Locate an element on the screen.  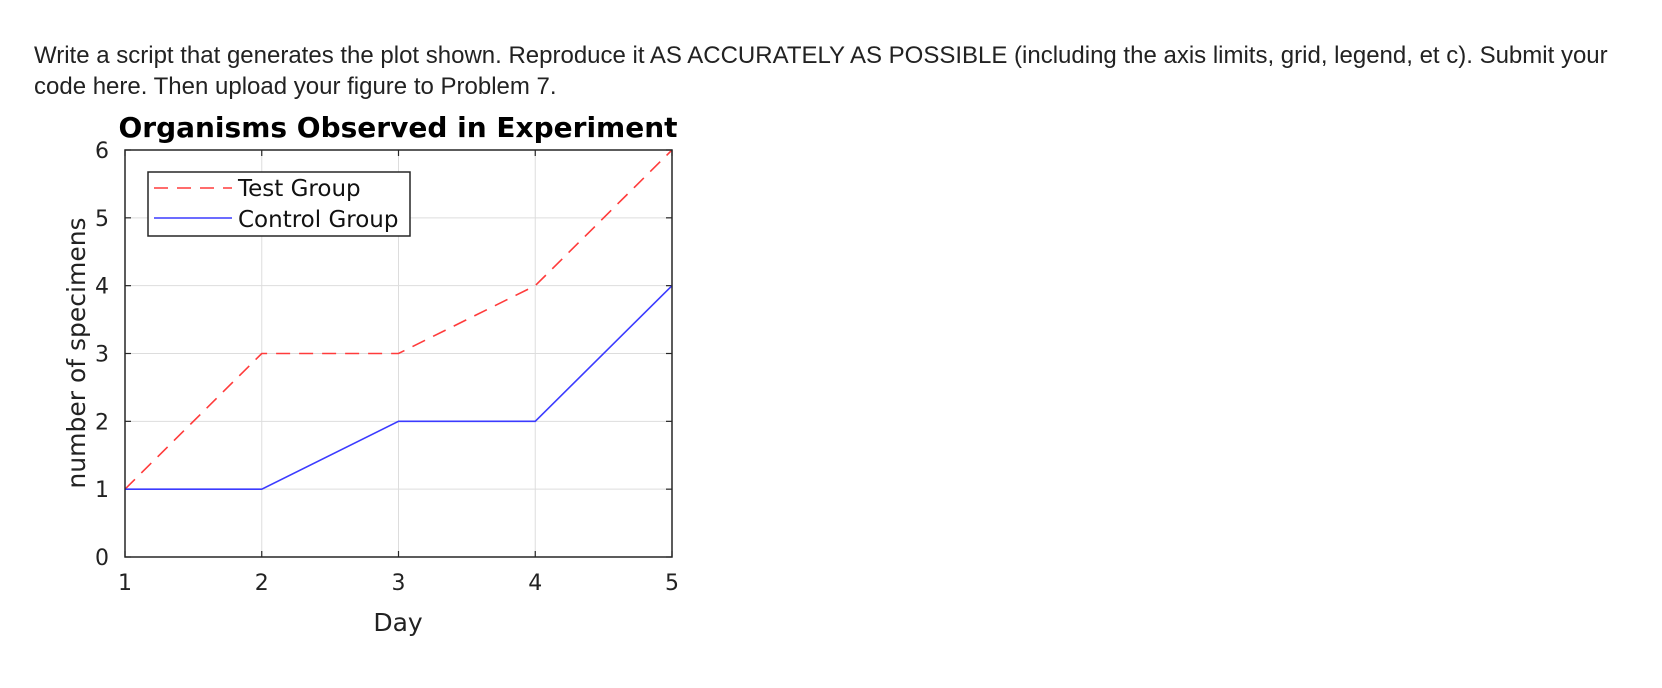
legend-box is located at coordinates (279, 204).